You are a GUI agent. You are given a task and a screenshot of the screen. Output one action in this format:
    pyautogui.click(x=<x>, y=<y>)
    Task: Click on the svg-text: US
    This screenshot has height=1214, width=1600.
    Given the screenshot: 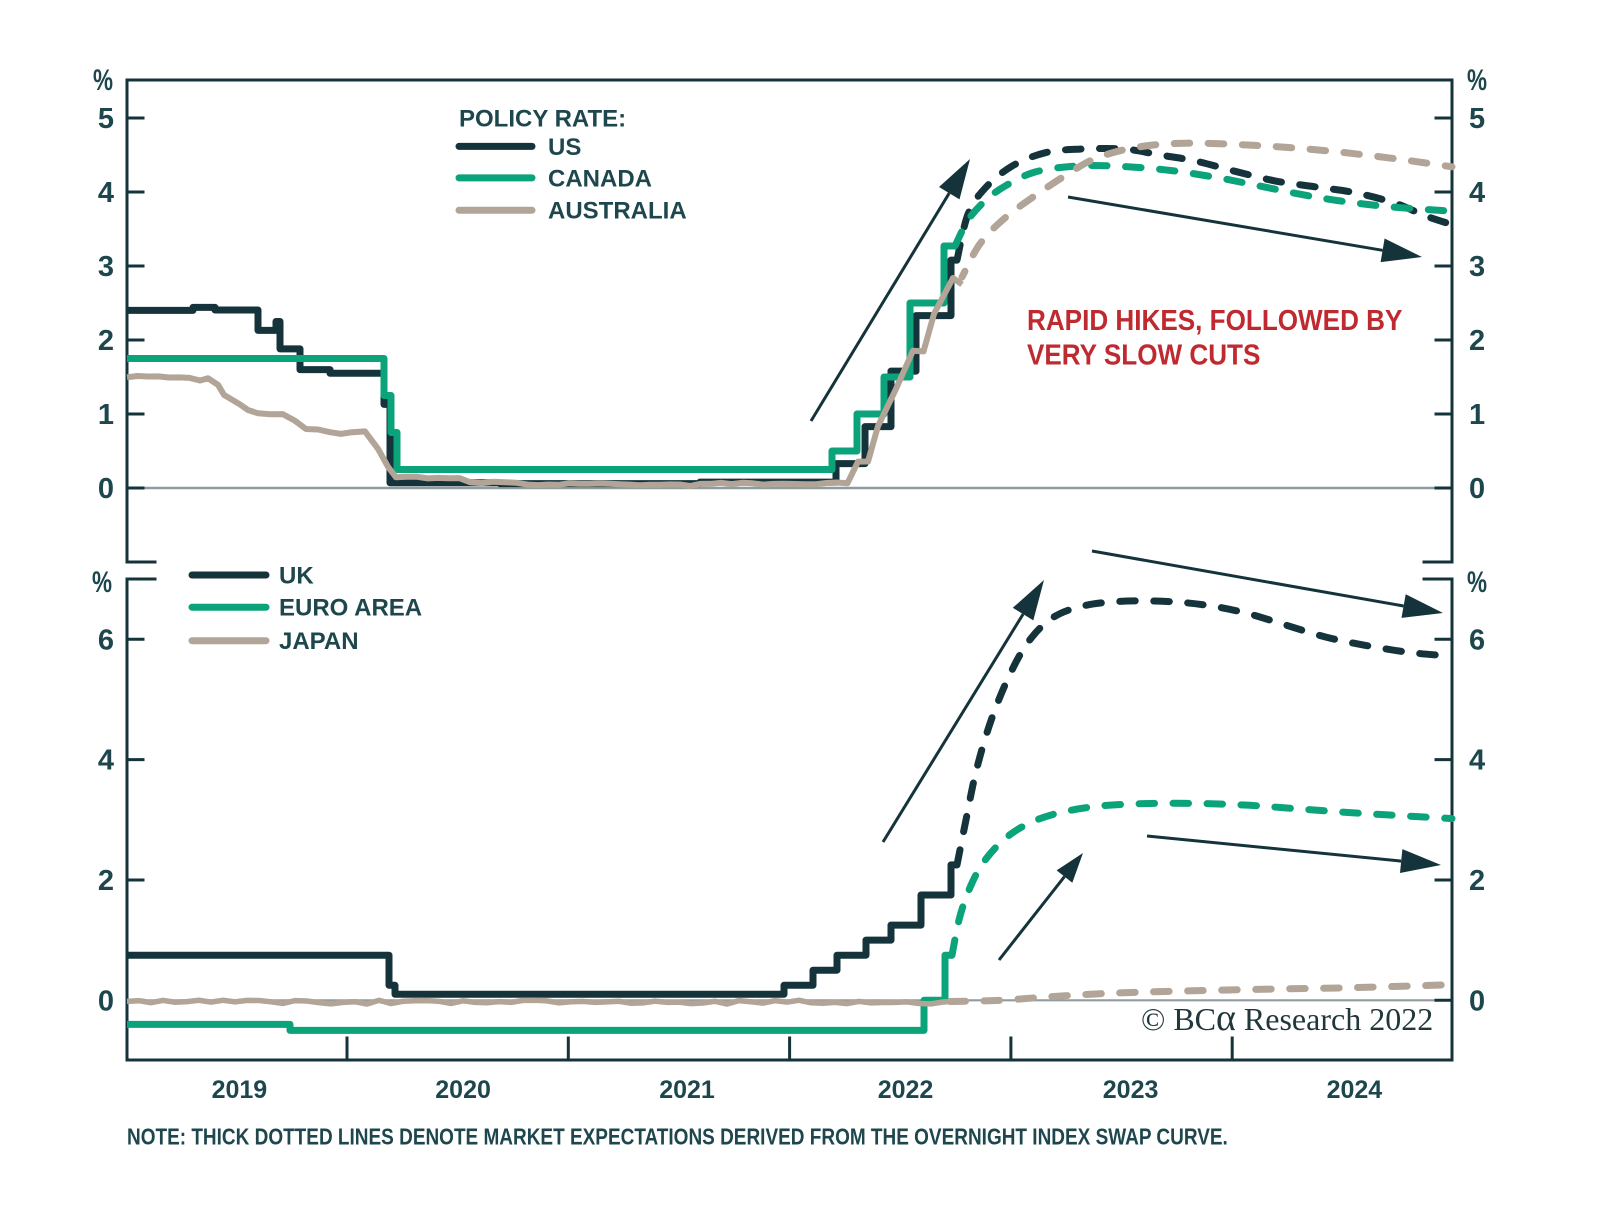 What is the action you would take?
    pyautogui.click(x=564, y=147)
    